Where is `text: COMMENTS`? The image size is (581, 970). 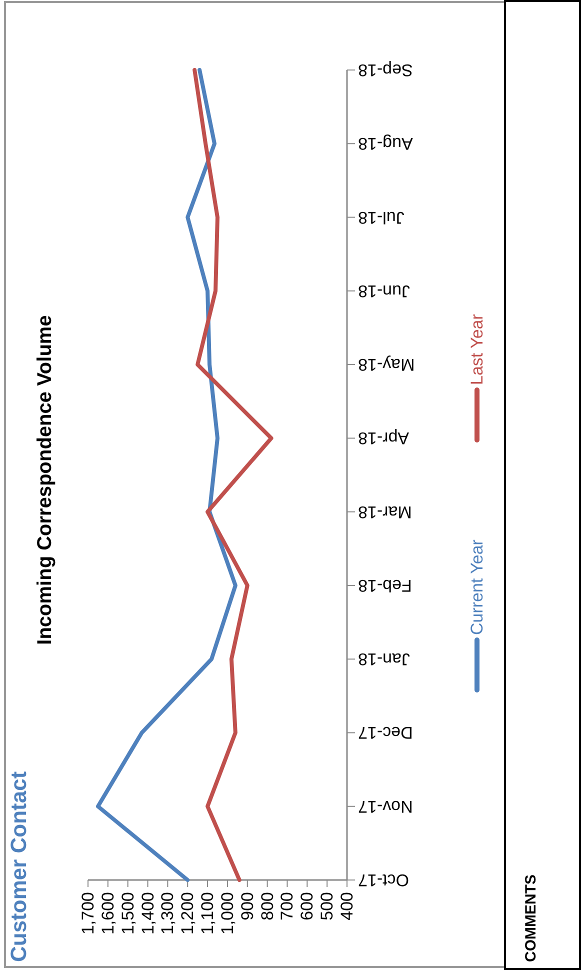
text: COMMENTS is located at coordinates (531, 918).